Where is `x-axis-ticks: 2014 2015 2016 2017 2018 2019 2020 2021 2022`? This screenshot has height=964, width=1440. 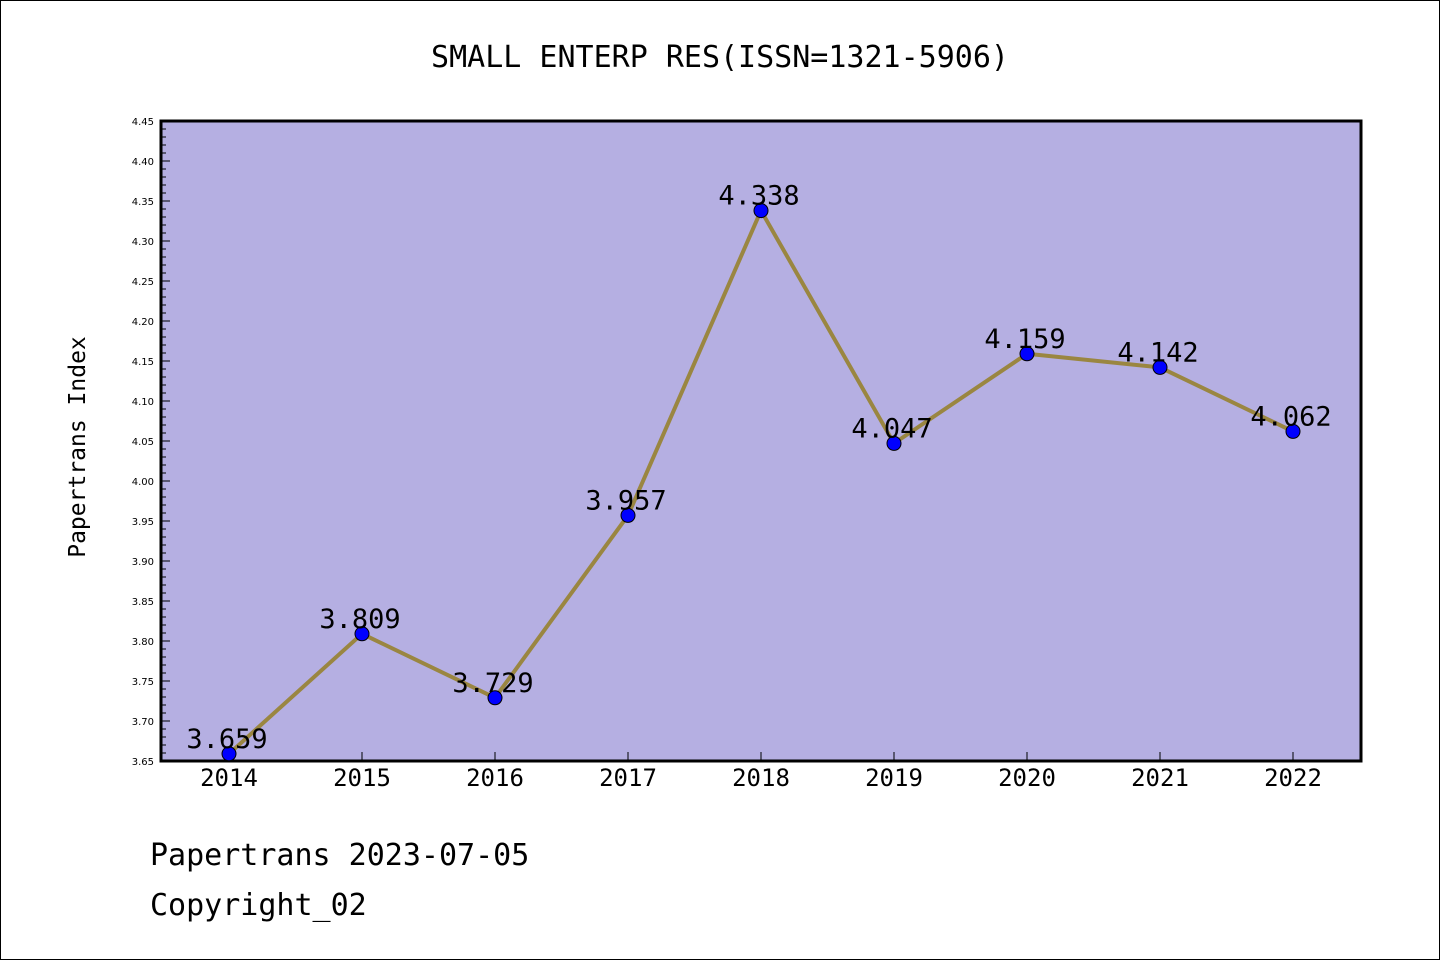 x-axis-ticks: 2014 2015 2016 2017 2018 2019 2020 2021 2022 is located at coordinates (761, 772).